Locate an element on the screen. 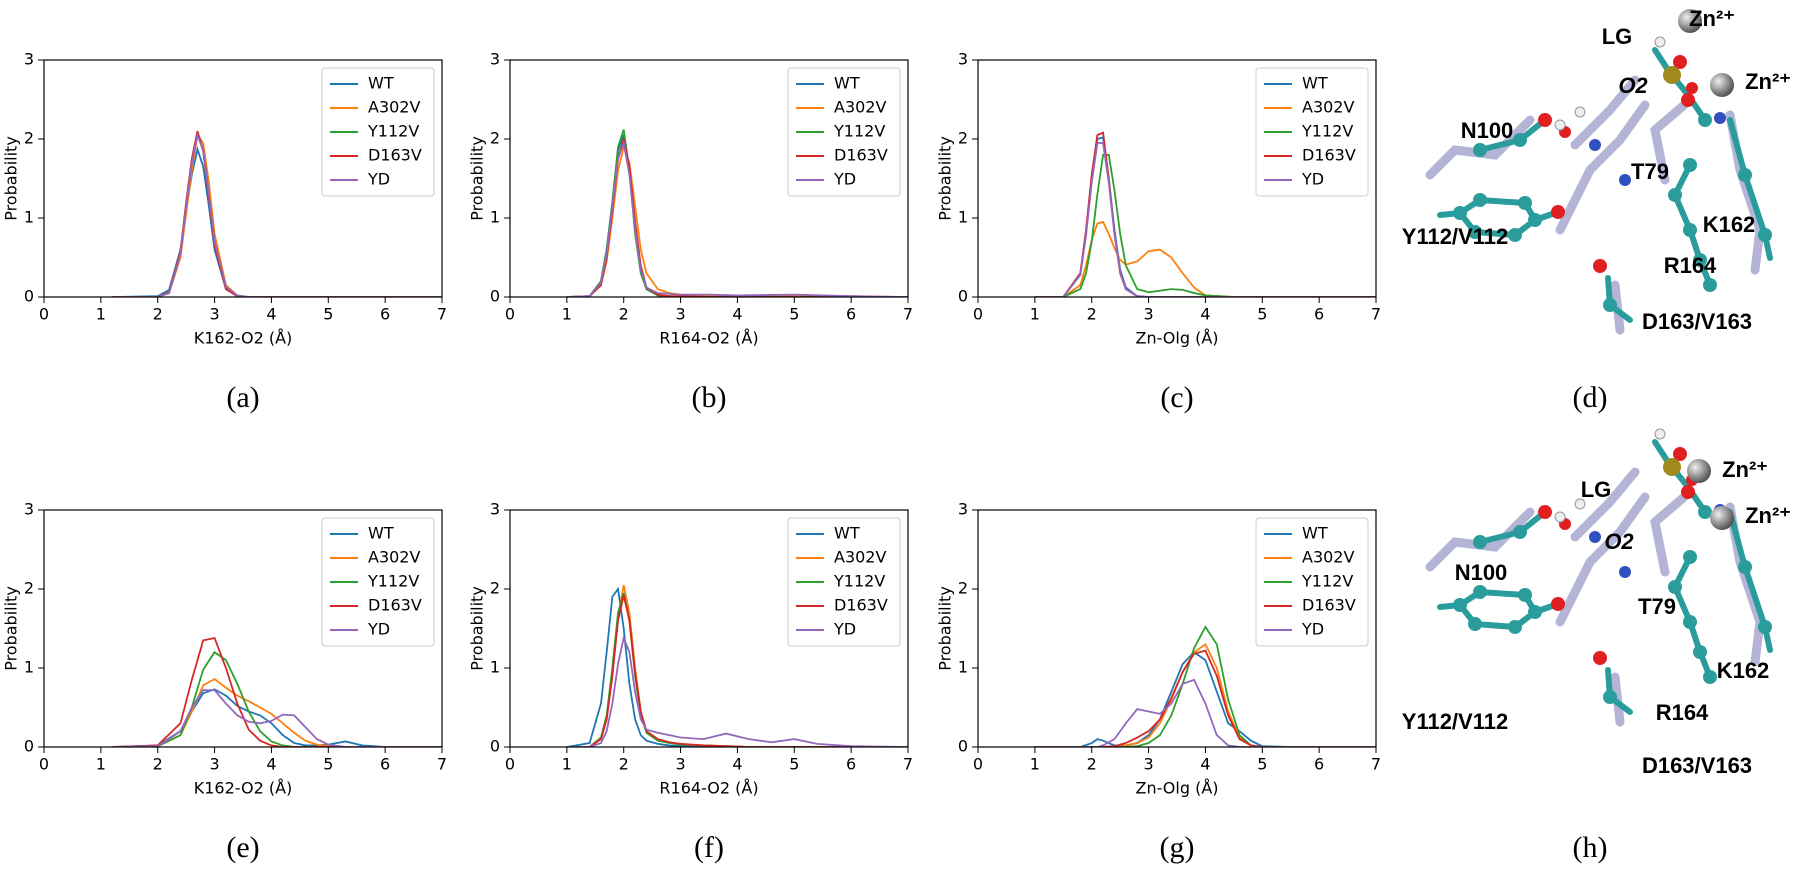 The width and height of the screenshot is (1800, 875). residue-label: K162 is located at coordinates (1729, 224).